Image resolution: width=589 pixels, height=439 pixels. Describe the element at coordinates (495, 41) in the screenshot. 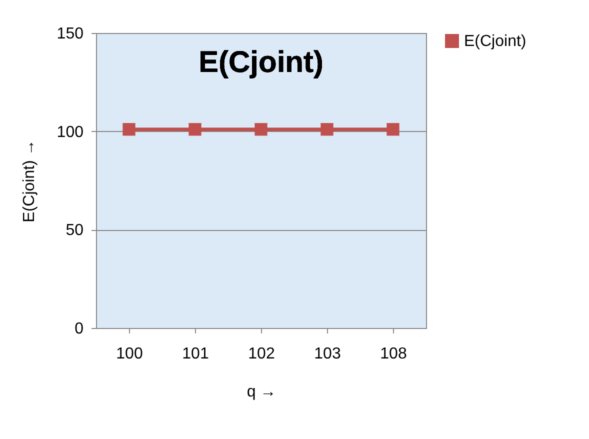

I see `legend-label: E(Cjoint)` at that location.